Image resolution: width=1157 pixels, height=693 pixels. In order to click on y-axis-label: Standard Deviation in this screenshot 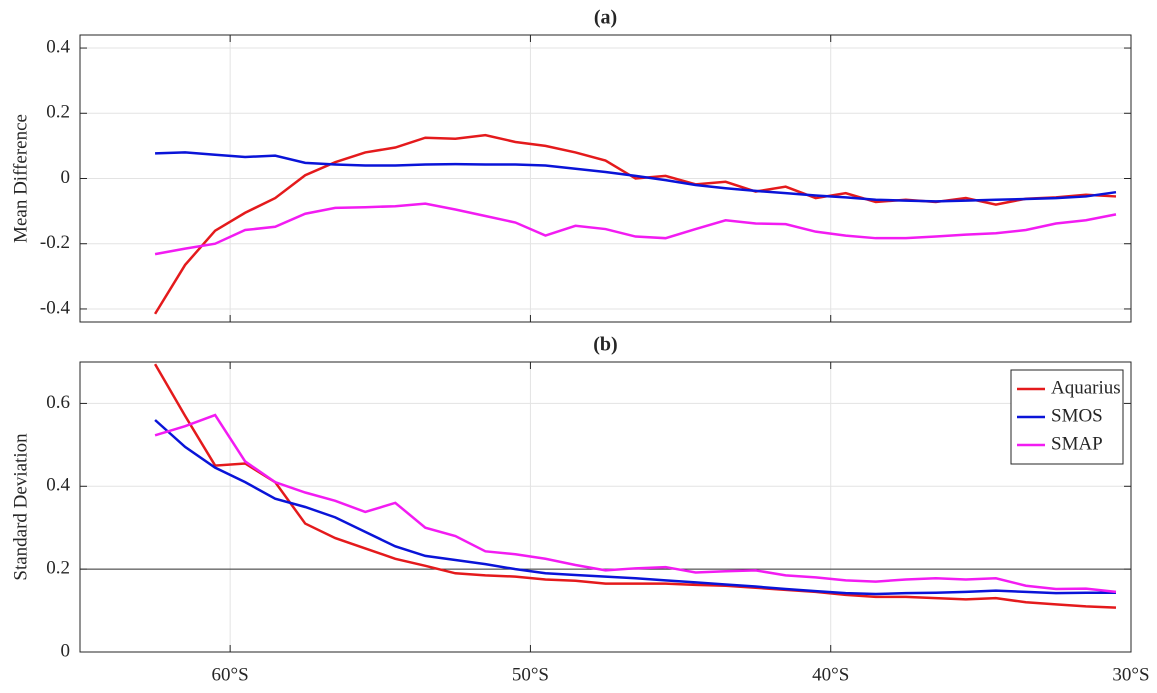, I will do `click(20, 507)`.